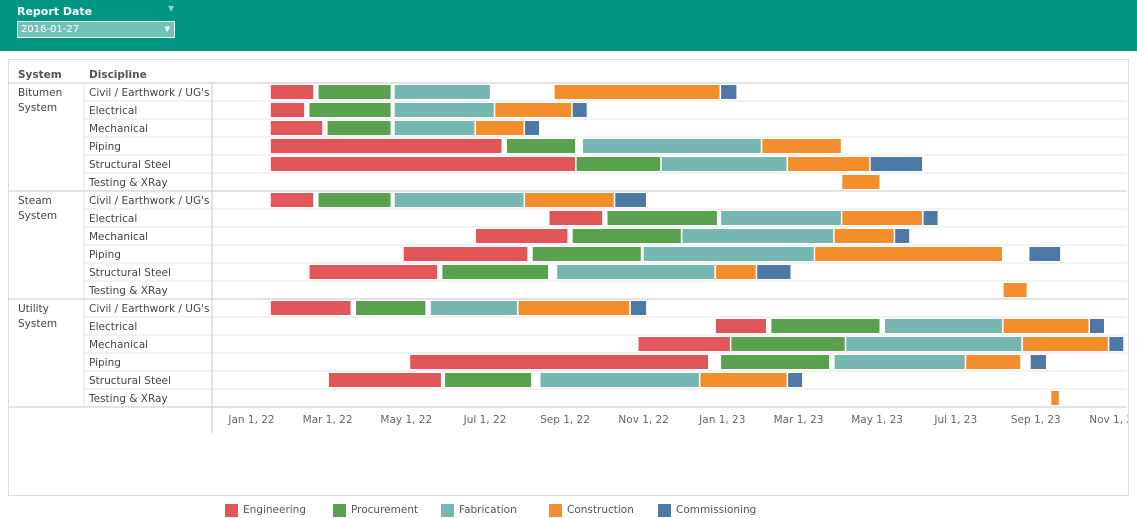  I want to click on chevron-down-icon: ▼, so click(167, 29).